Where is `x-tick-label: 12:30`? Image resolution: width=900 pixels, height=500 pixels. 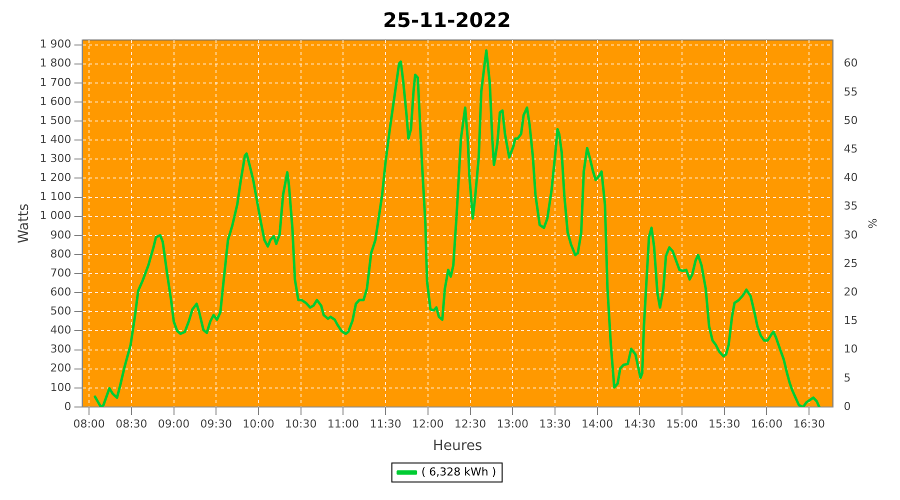
x-tick-label: 12:30 is located at coordinates (470, 423).